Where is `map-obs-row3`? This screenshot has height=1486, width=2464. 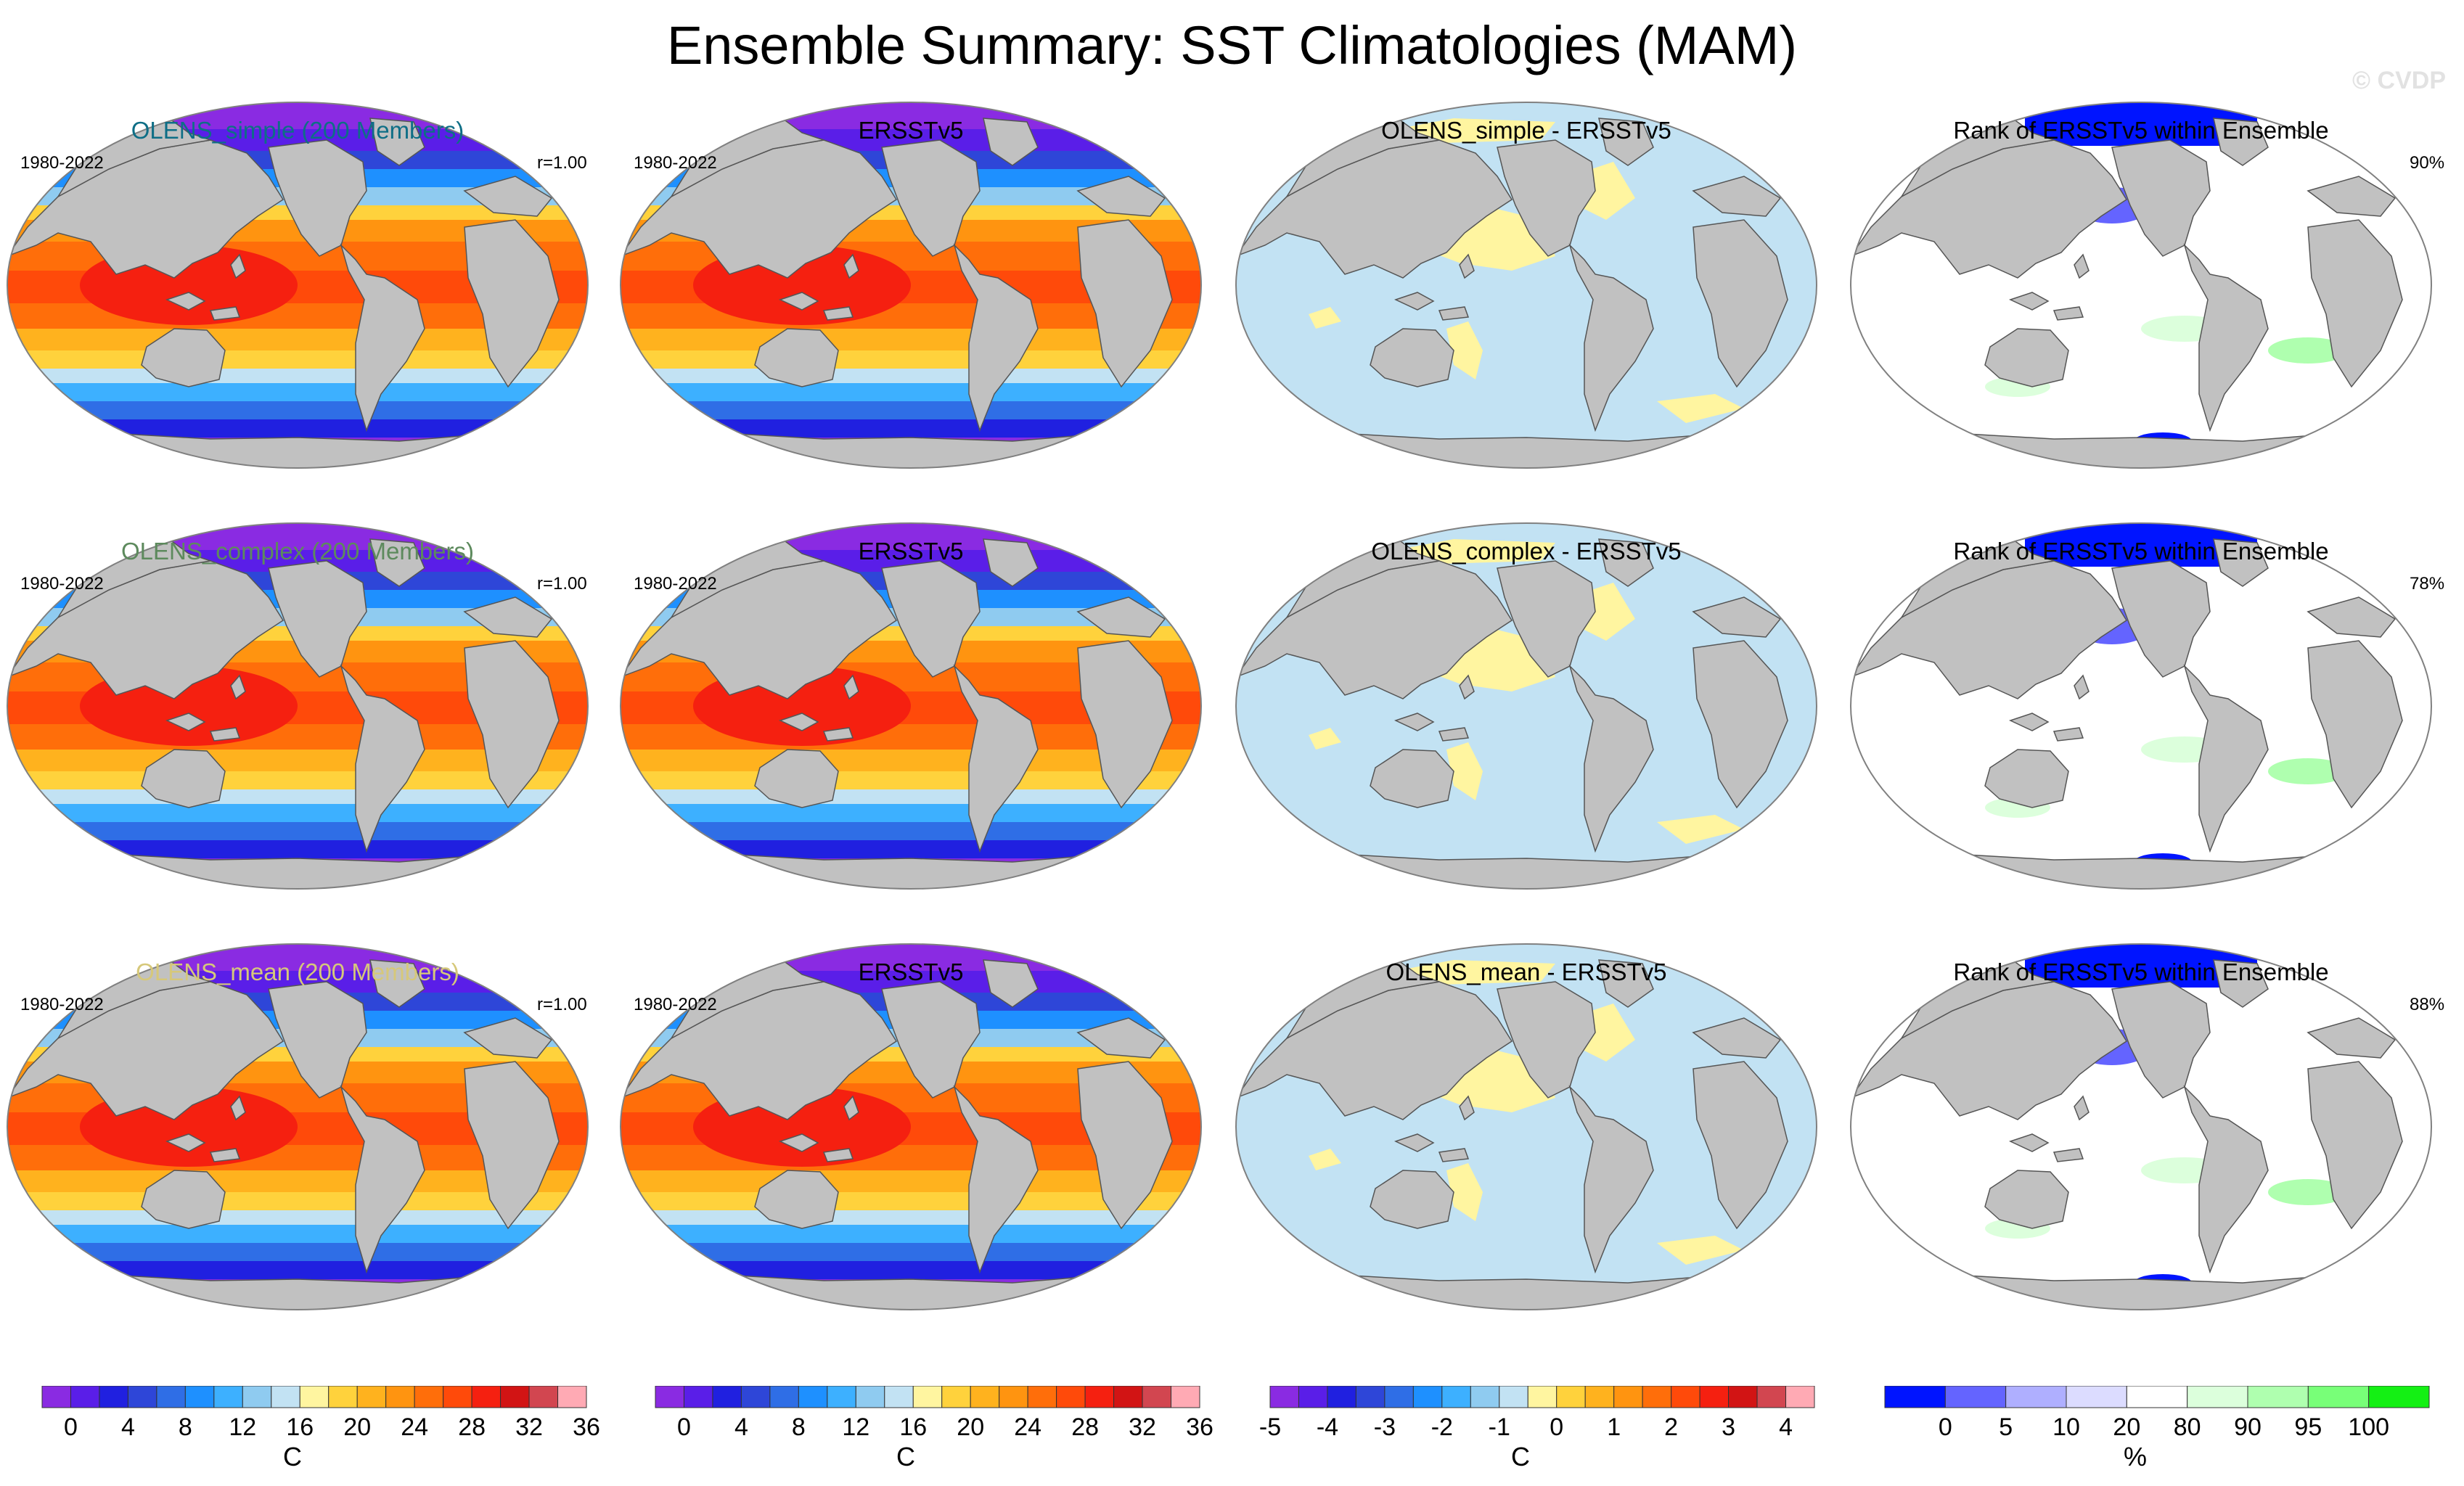 map-obs-row3 is located at coordinates (911, 1126).